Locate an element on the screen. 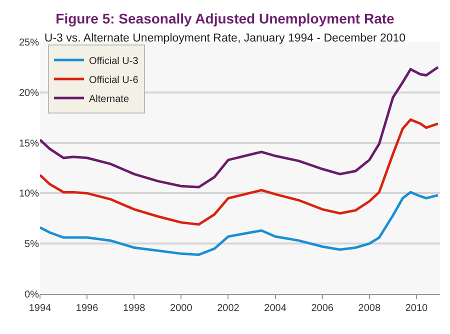 The width and height of the screenshot is (450, 334). y-tick-label: 10% is located at coordinates (29, 194).